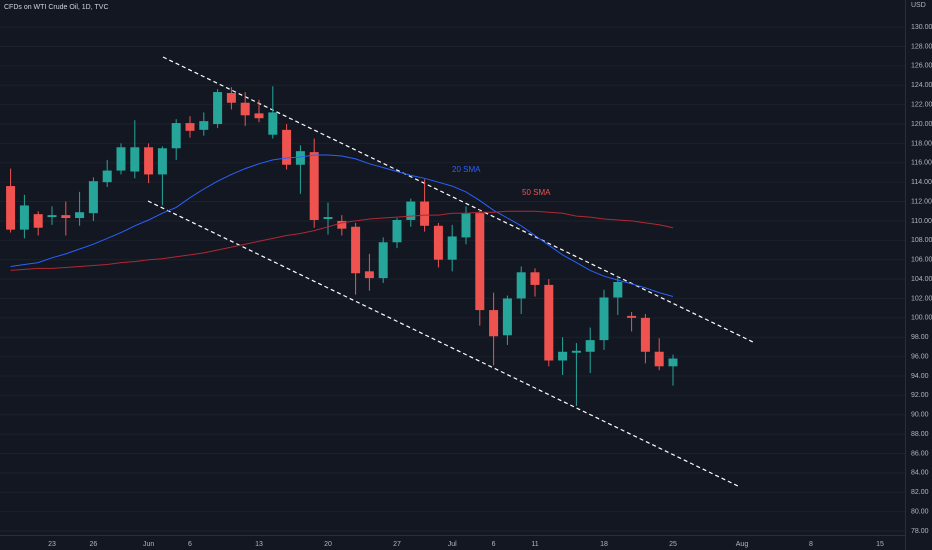 Image resolution: width=932 pixels, height=550 pixels. I want to click on x-tick-label: 26, so click(94, 544).